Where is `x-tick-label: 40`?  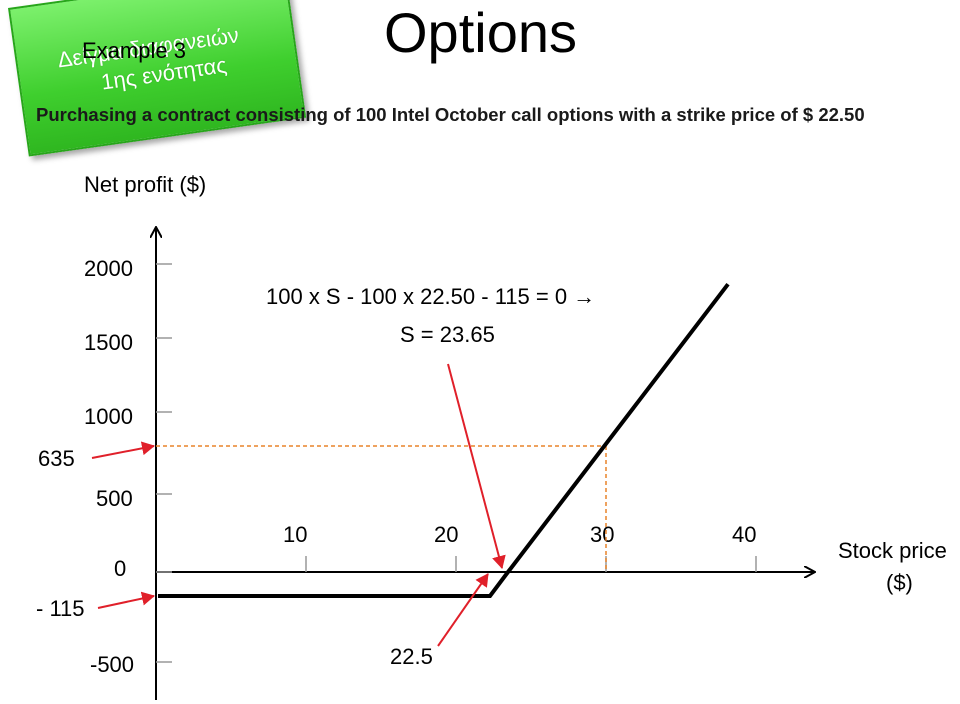 x-tick-label: 40 is located at coordinates (744, 534).